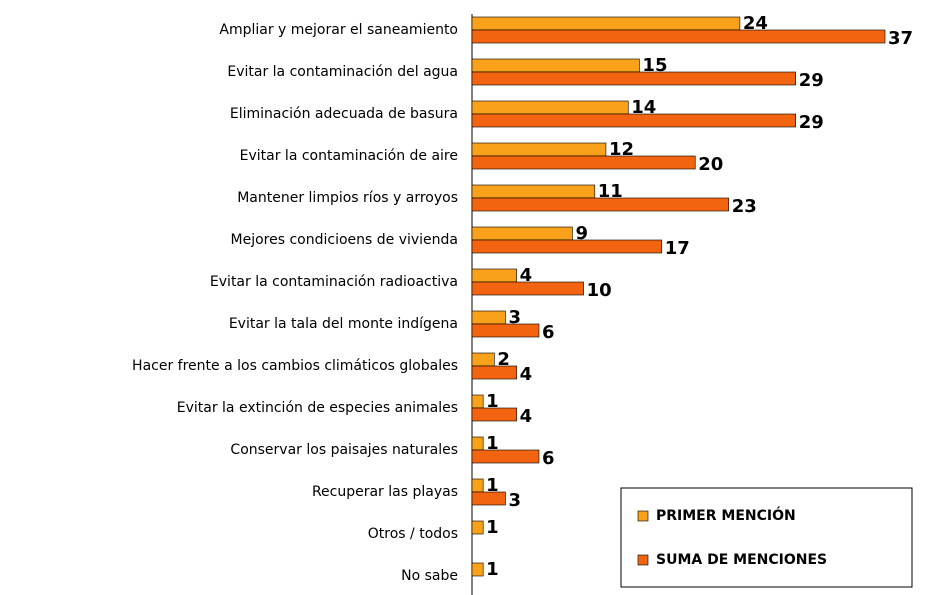 This screenshot has width=929, height=595. What do you see at coordinates (338, 30) in the screenshot?
I see `category-label: Ampliar y mejorar el saneamiento` at bounding box center [338, 30].